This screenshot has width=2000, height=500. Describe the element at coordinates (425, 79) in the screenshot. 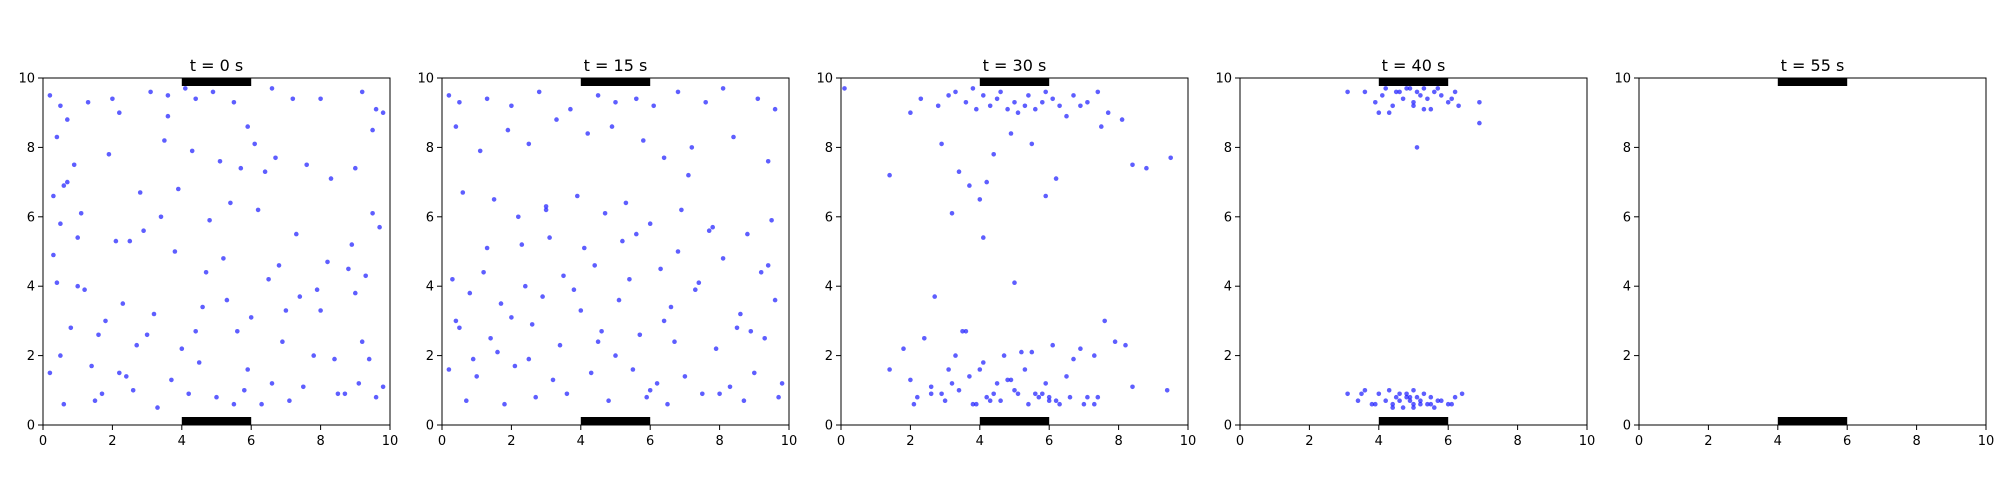

I see `y-tick-label: 10` at that location.